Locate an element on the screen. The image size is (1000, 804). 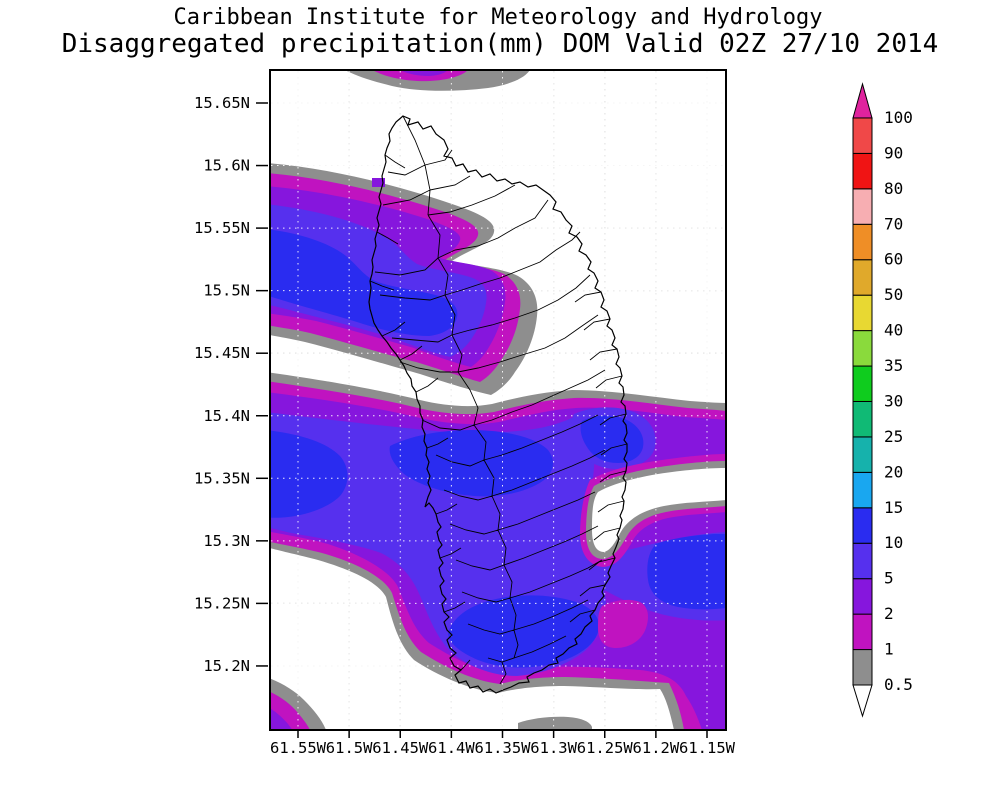
contour-bottom-sliver-gray is located at coordinates (555, 722).